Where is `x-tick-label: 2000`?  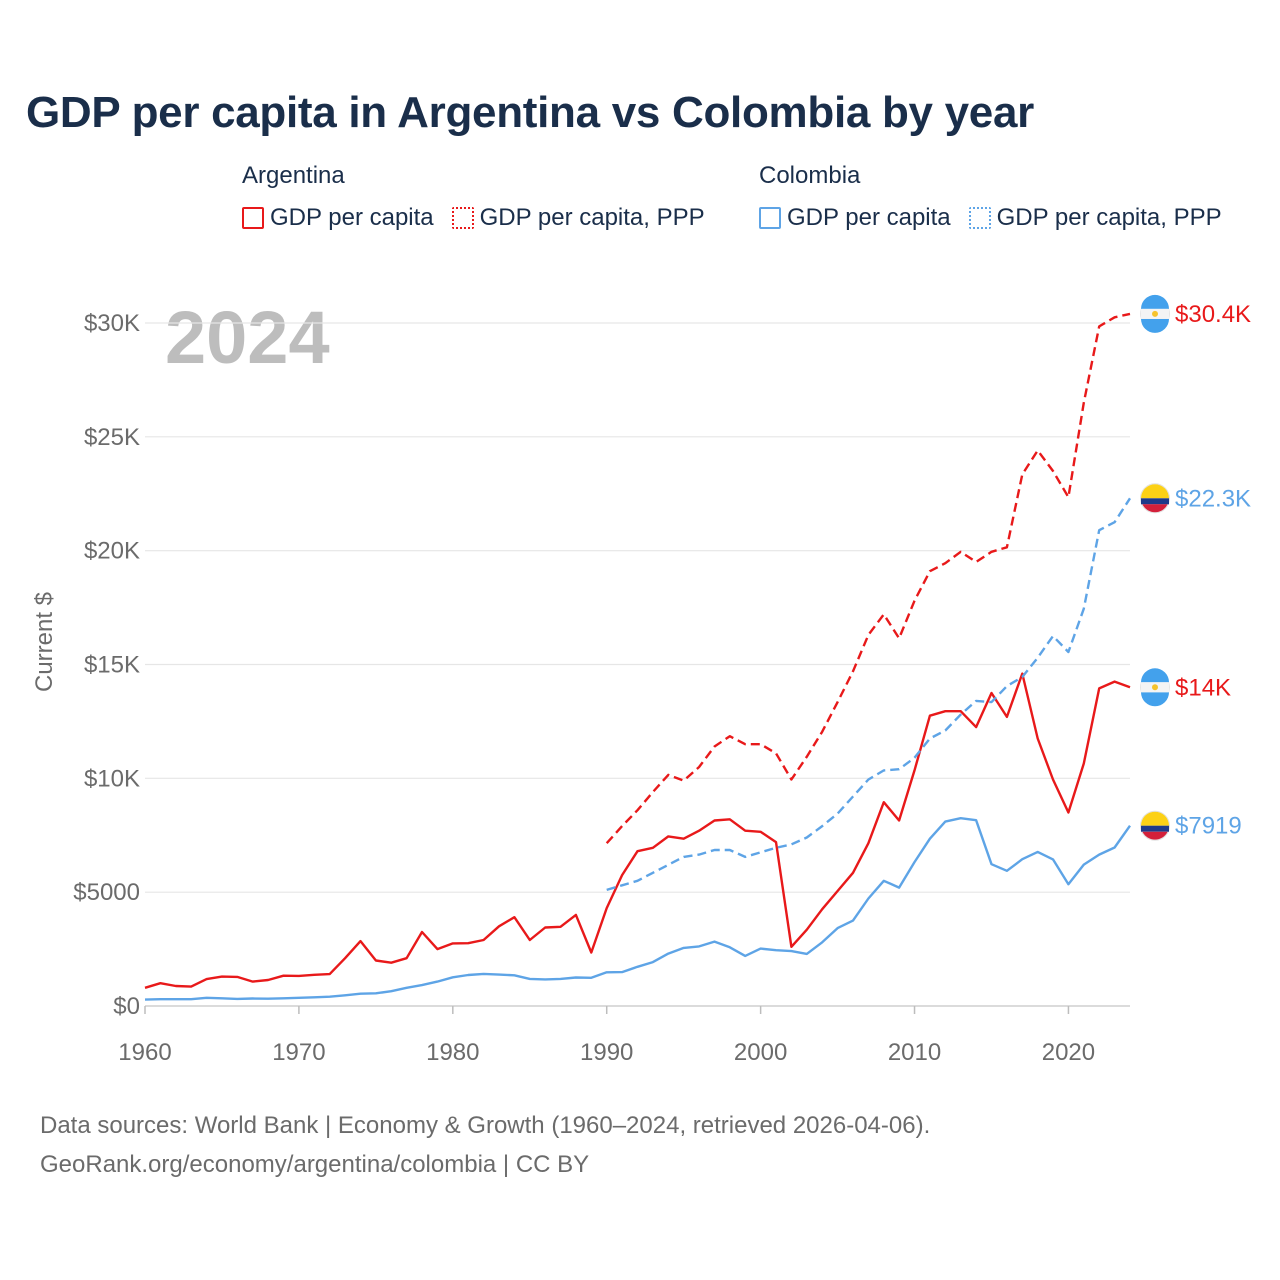 x-tick-label: 2000 is located at coordinates (760, 1052).